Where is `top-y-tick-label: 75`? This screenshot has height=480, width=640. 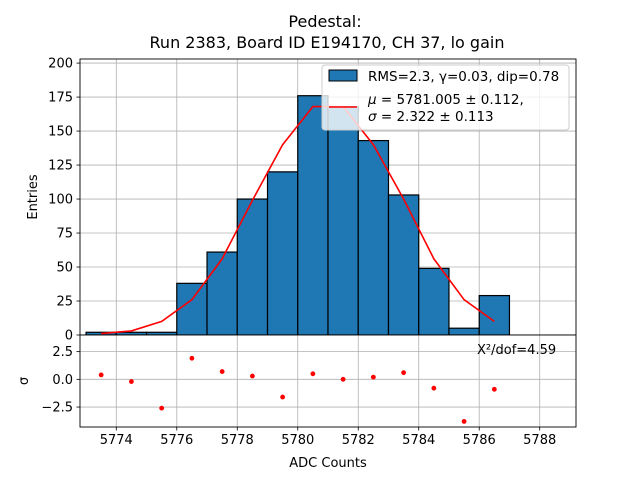 top-y-tick-label: 75 is located at coordinates (64, 234).